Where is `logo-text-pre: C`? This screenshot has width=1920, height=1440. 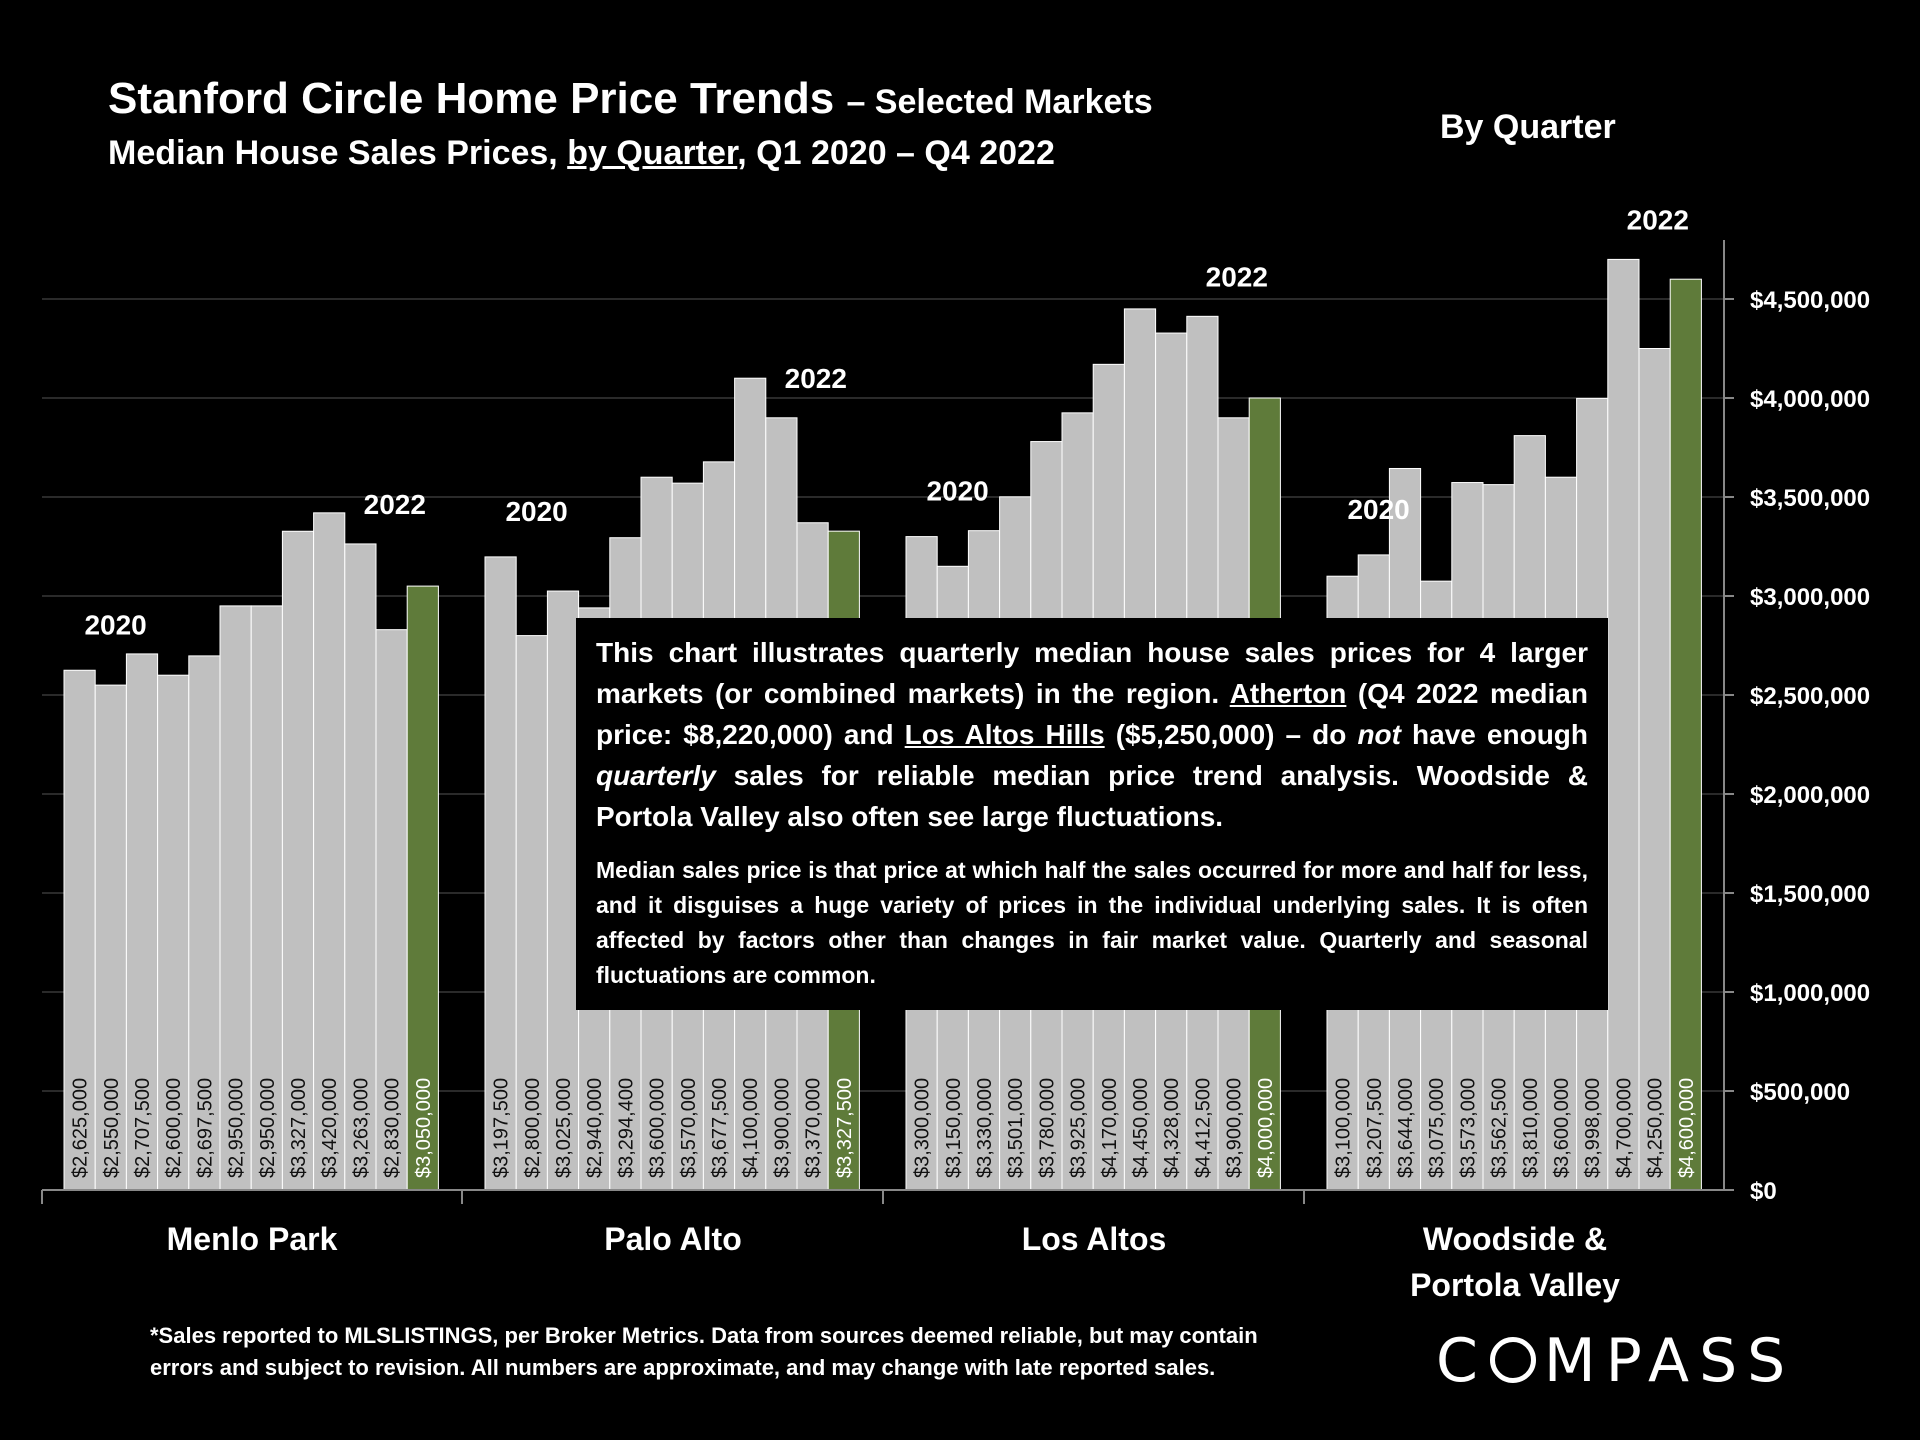 logo-text-pre: C is located at coordinates (1462, 1361).